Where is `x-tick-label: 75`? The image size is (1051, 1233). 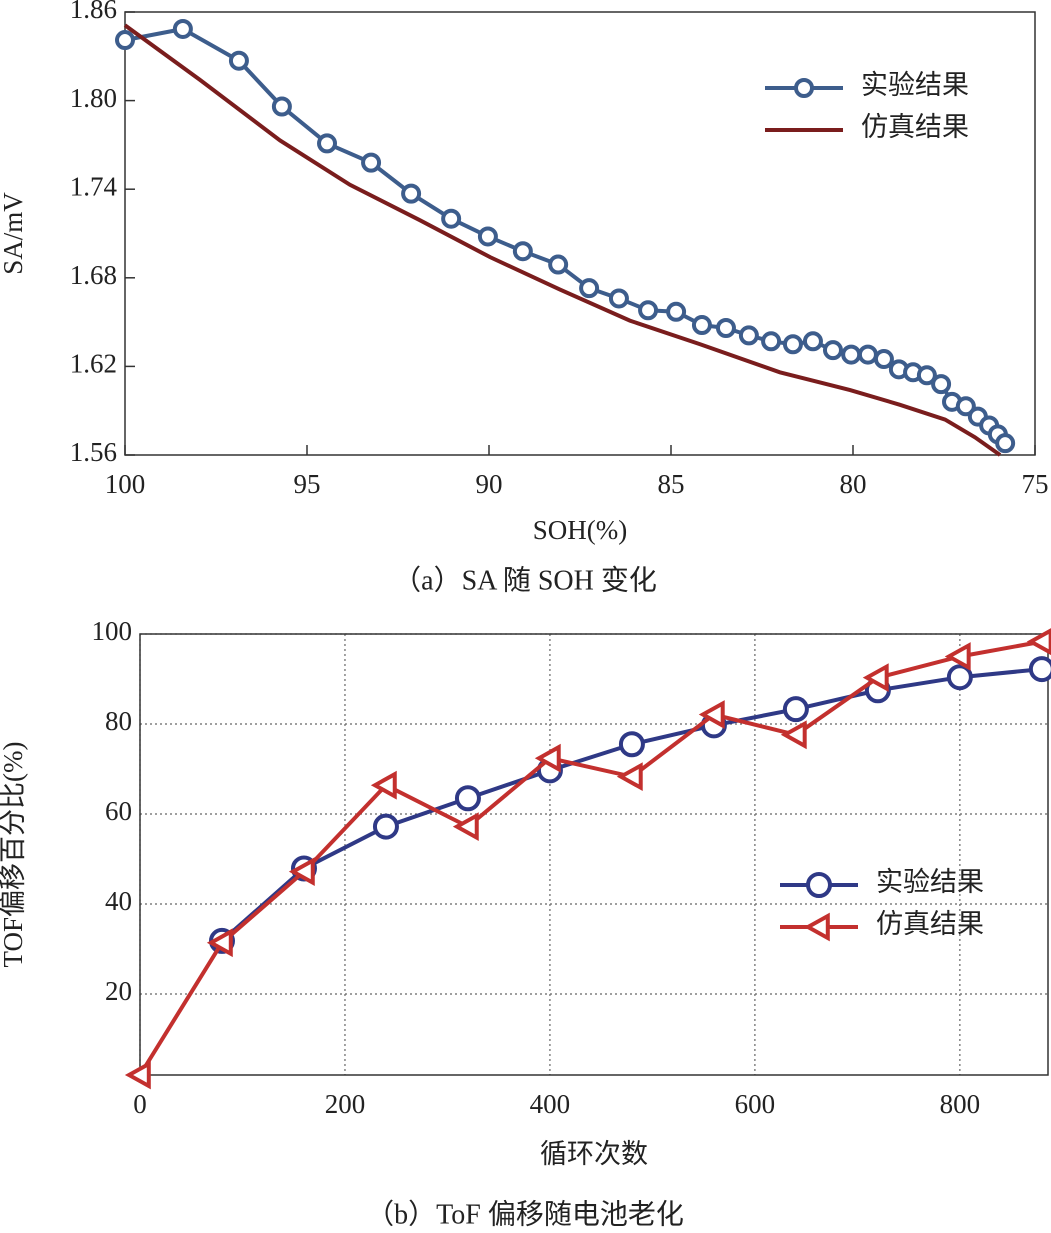 x-tick-label: 75 is located at coordinates (1035, 484).